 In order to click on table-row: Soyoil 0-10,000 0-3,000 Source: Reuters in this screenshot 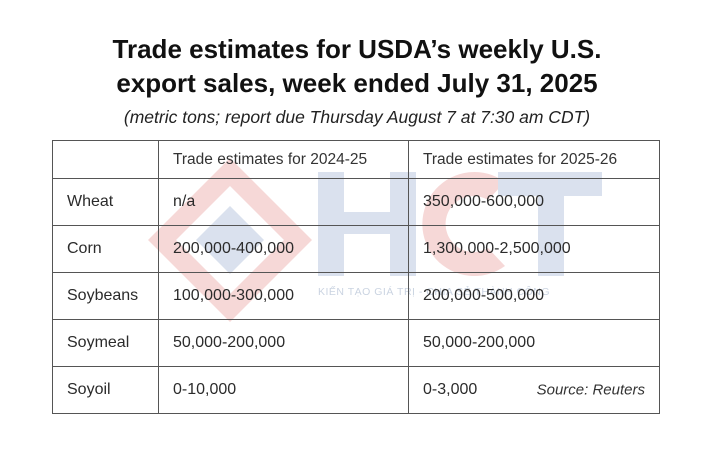, I will do `click(356, 390)`.